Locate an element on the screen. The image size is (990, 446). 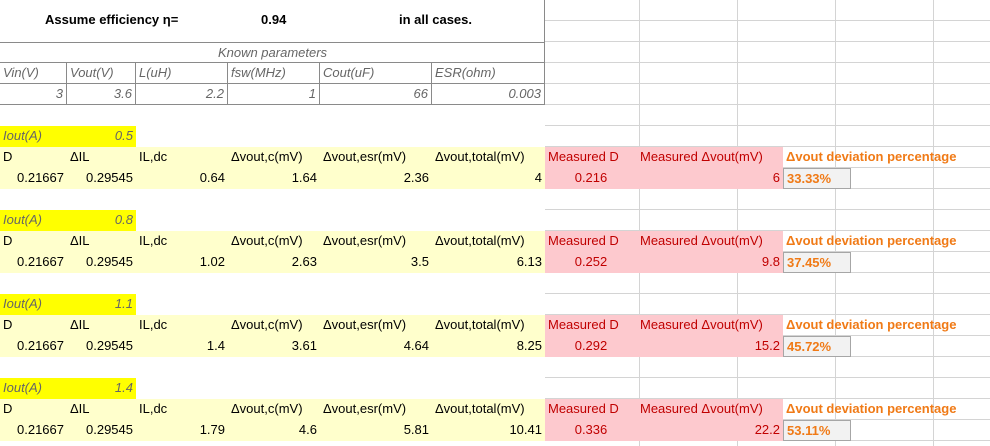
cell-dev: 45.72% is located at coordinates (817, 346).